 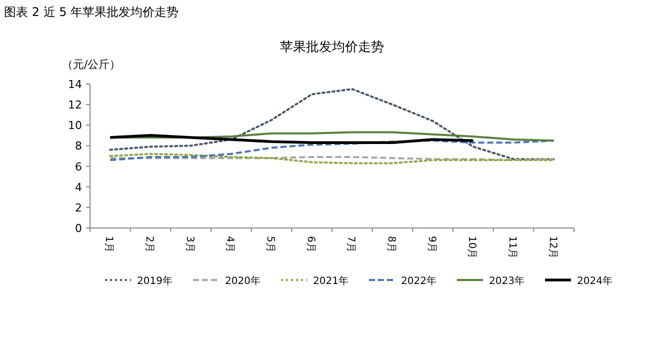 I want to click on x-tick-label: 6月, so click(x=310, y=244).